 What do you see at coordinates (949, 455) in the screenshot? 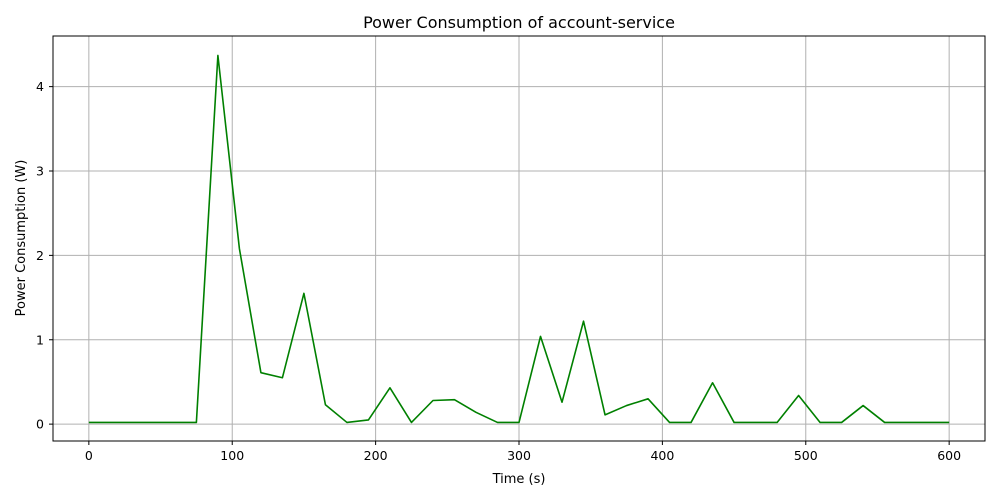
I see `x-tick-label: 600` at bounding box center [949, 455].